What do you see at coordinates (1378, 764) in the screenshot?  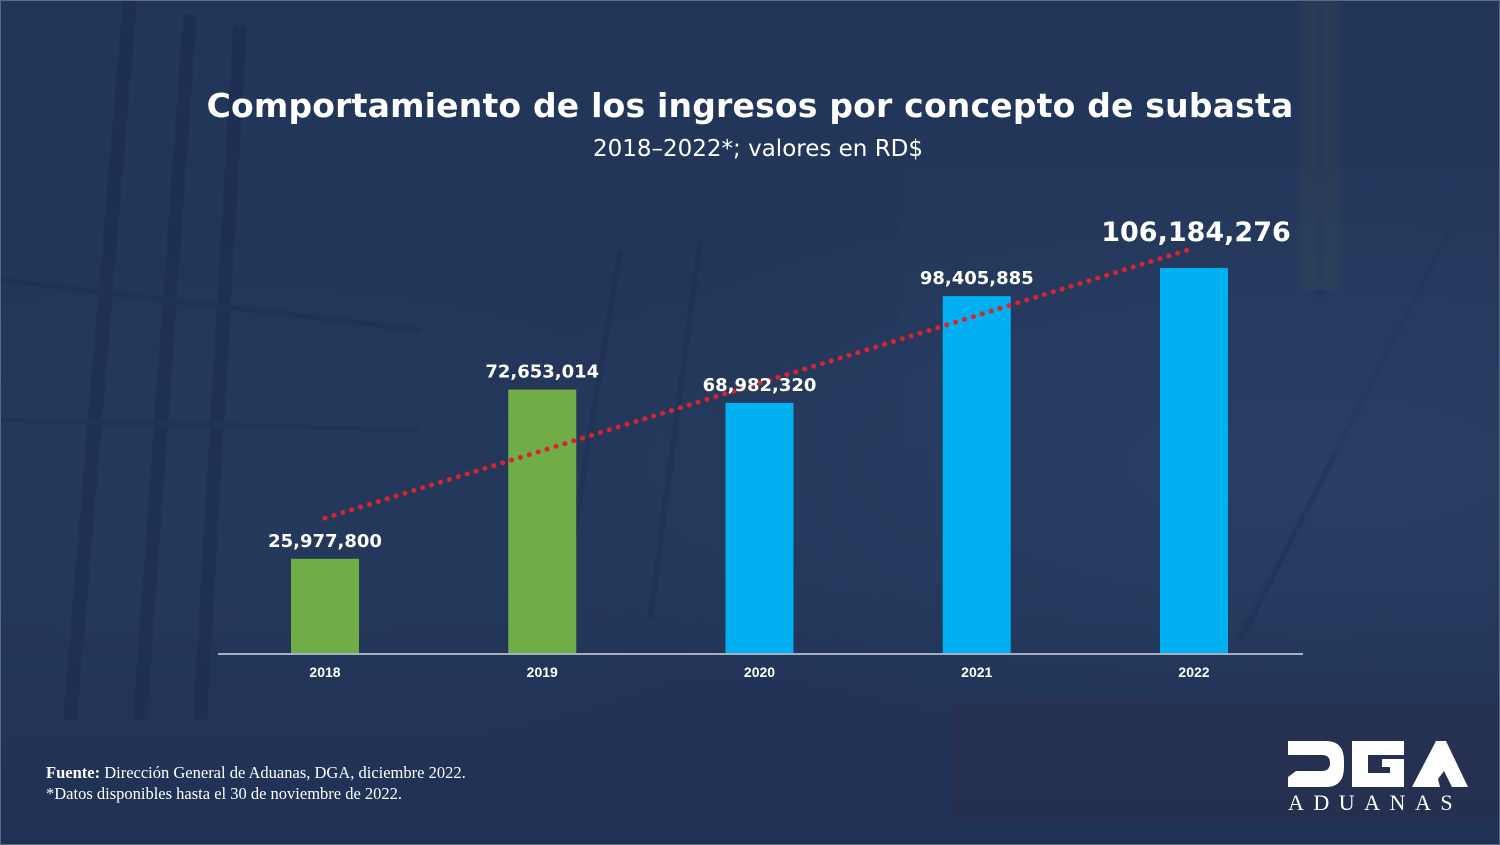 I see `dga-logo-icon` at bounding box center [1378, 764].